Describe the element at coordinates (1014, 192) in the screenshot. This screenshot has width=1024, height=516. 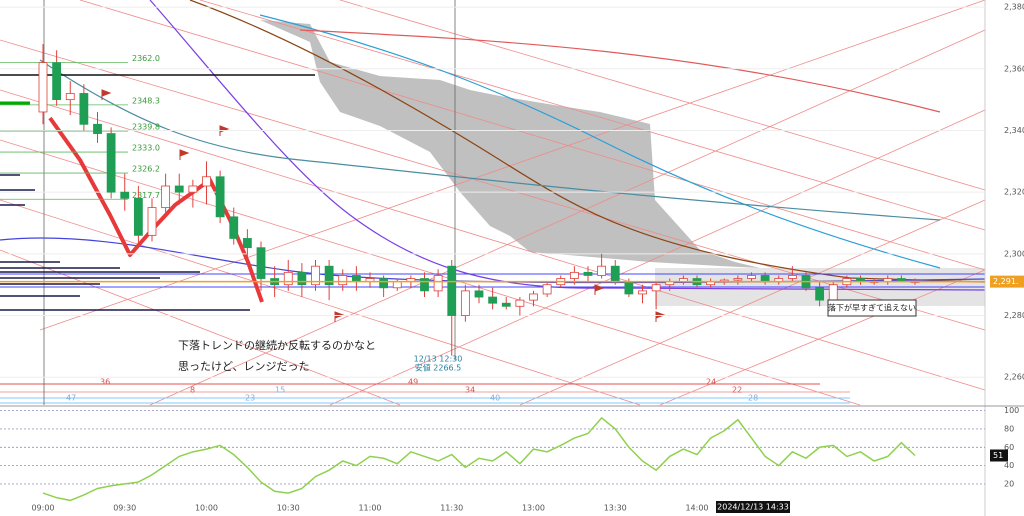
I see `y-tick-label: 2,320` at that location.